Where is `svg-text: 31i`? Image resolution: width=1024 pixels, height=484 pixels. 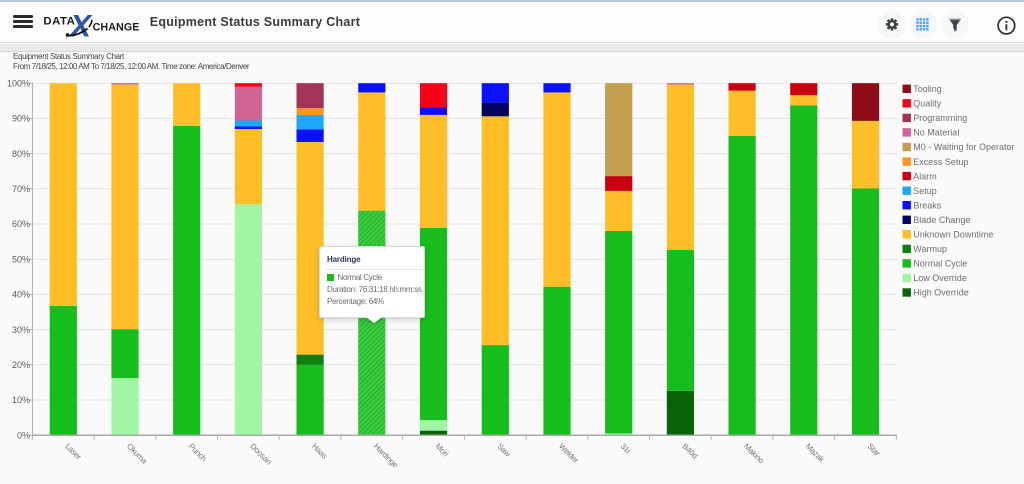 svg-text: 31i is located at coordinates (626, 449).